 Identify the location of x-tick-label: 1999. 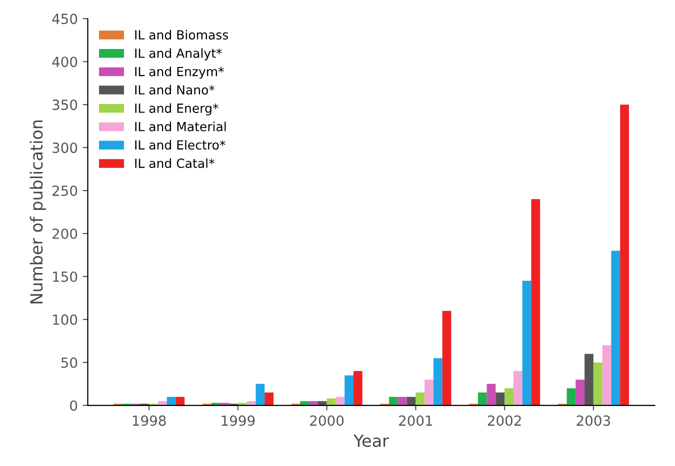
(238, 420).